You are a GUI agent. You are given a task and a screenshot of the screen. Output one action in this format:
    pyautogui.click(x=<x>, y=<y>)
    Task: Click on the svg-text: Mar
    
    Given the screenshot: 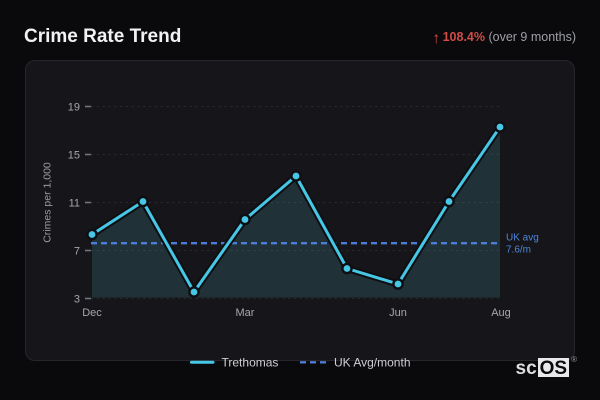 What is the action you would take?
    pyautogui.click(x=245, y=313)
    